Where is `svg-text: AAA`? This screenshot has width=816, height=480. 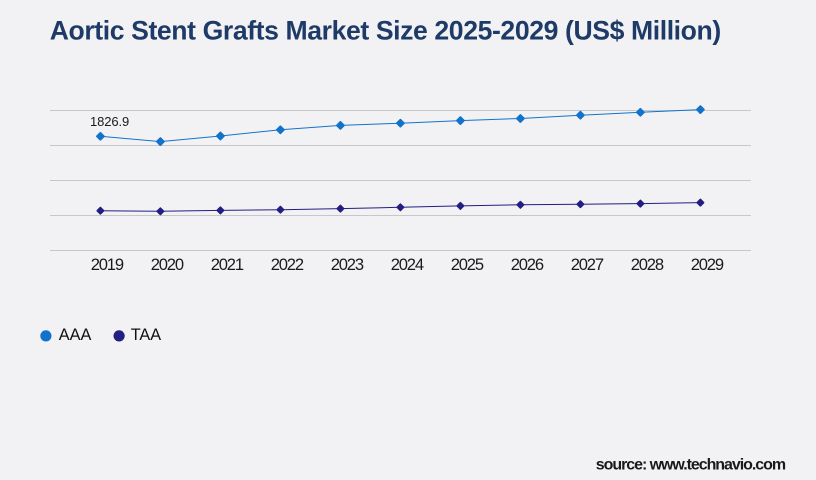 svg-text: AAA is located at coordinates (75, 335).